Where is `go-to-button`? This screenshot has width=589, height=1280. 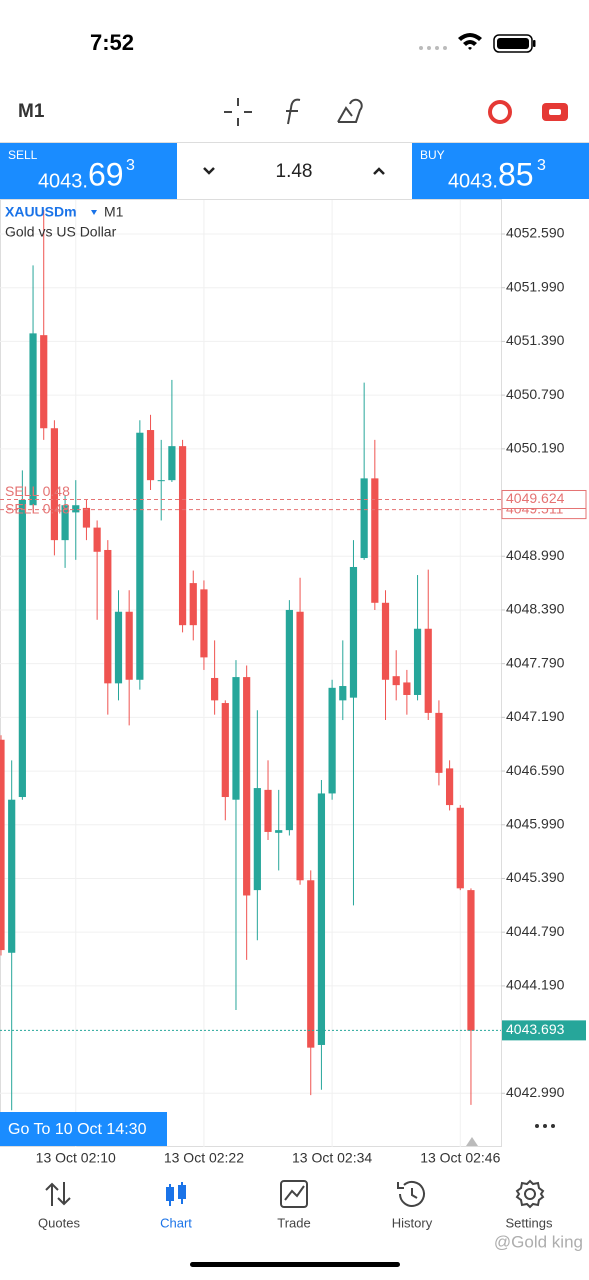 go-to-button is located at coordinates (83, 1129).